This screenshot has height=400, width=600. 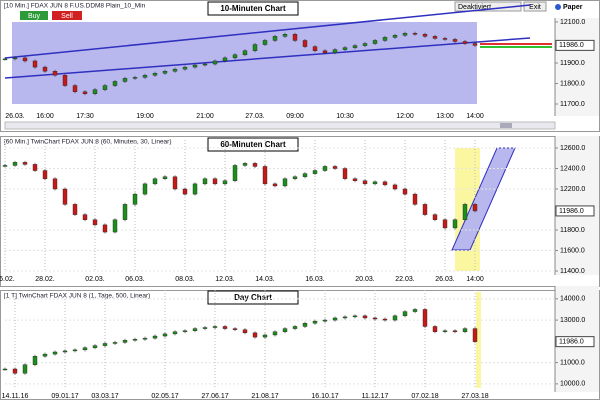 I want to click on exit-label: Exit, so click(x=535, y=7).